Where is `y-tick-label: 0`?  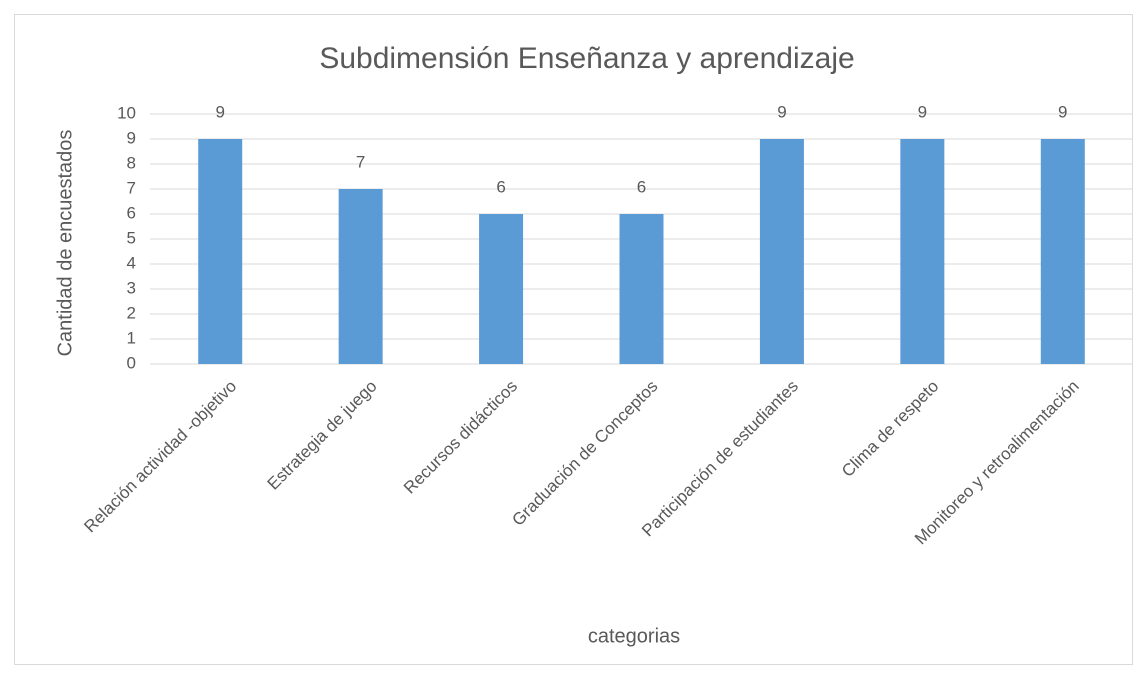 y-tick-label: 0 is located at coordinates (131, 362).